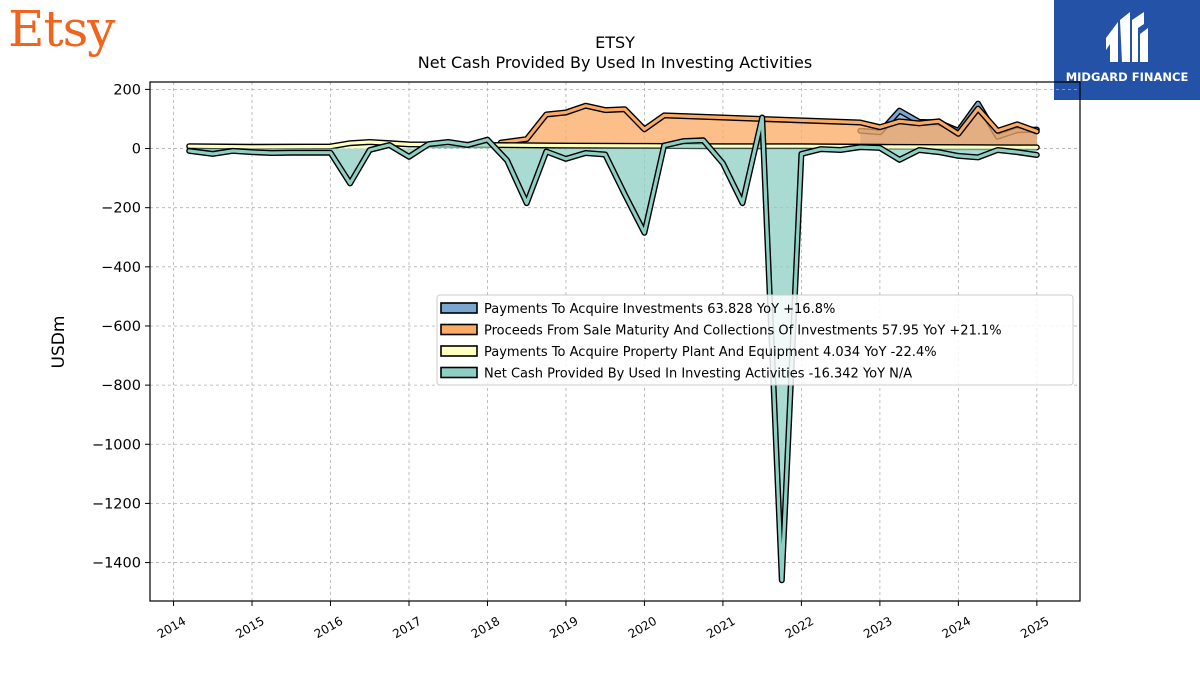  Describe the element at coordinates (136, 150) in the screenshot. I see `y-tick-label: 0` at that location.